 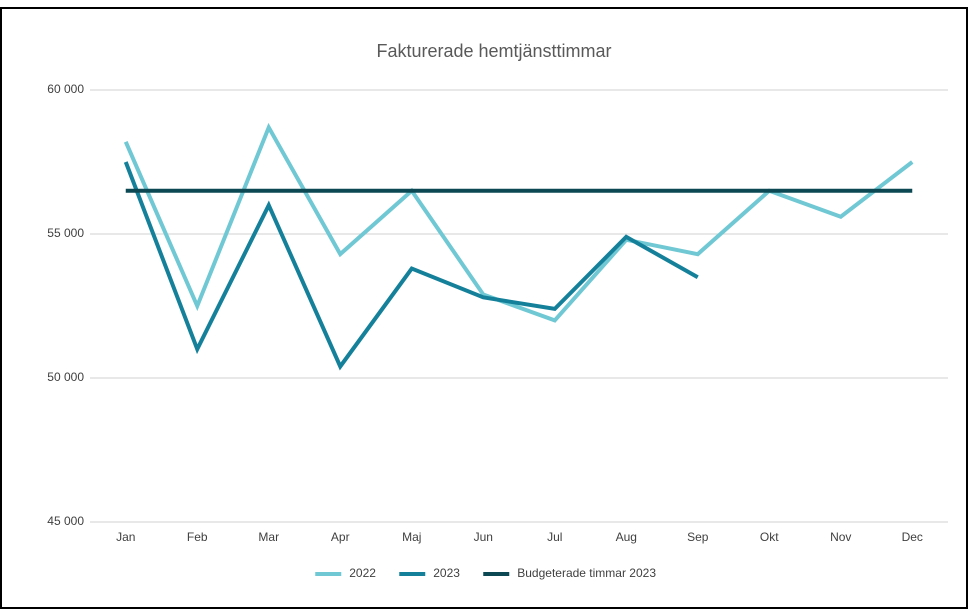 What do you see at coordinates (362, 573) in the screenshot?
I see `legend-label: 2022` at bounding box center [362, 573].